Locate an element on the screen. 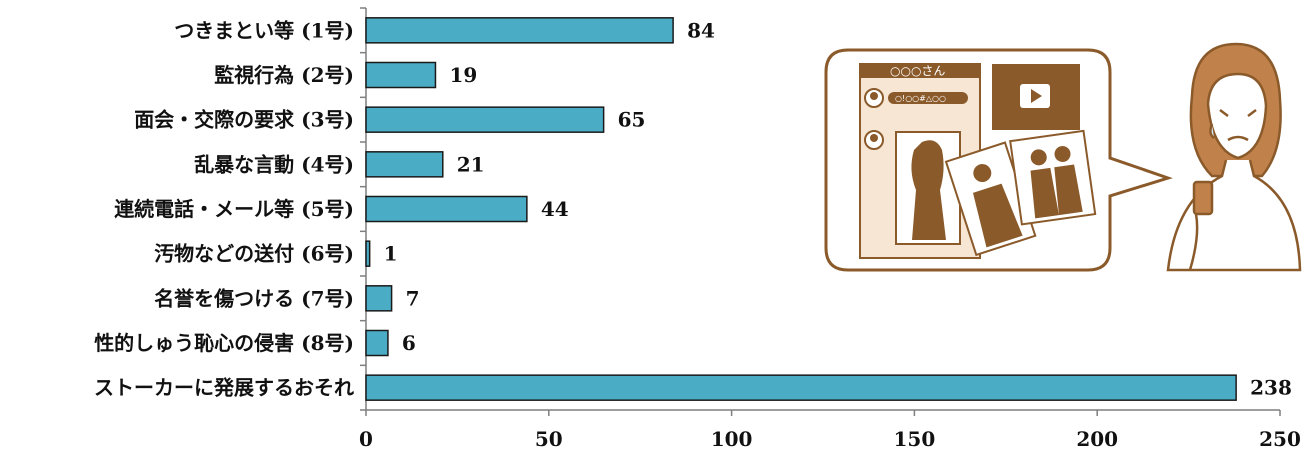  category-label: 乱暴な言動 (4号) is located at coordinates (274, 164).